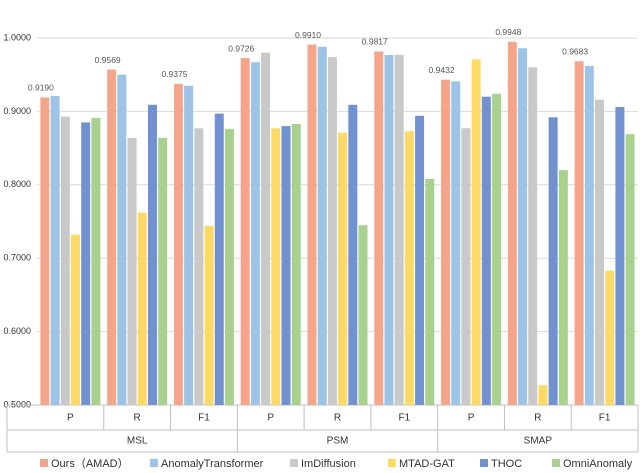  Describe the element at coordinates (17, 331) in the screenshot. I see `y-tick-label: 0.6000` at that location.